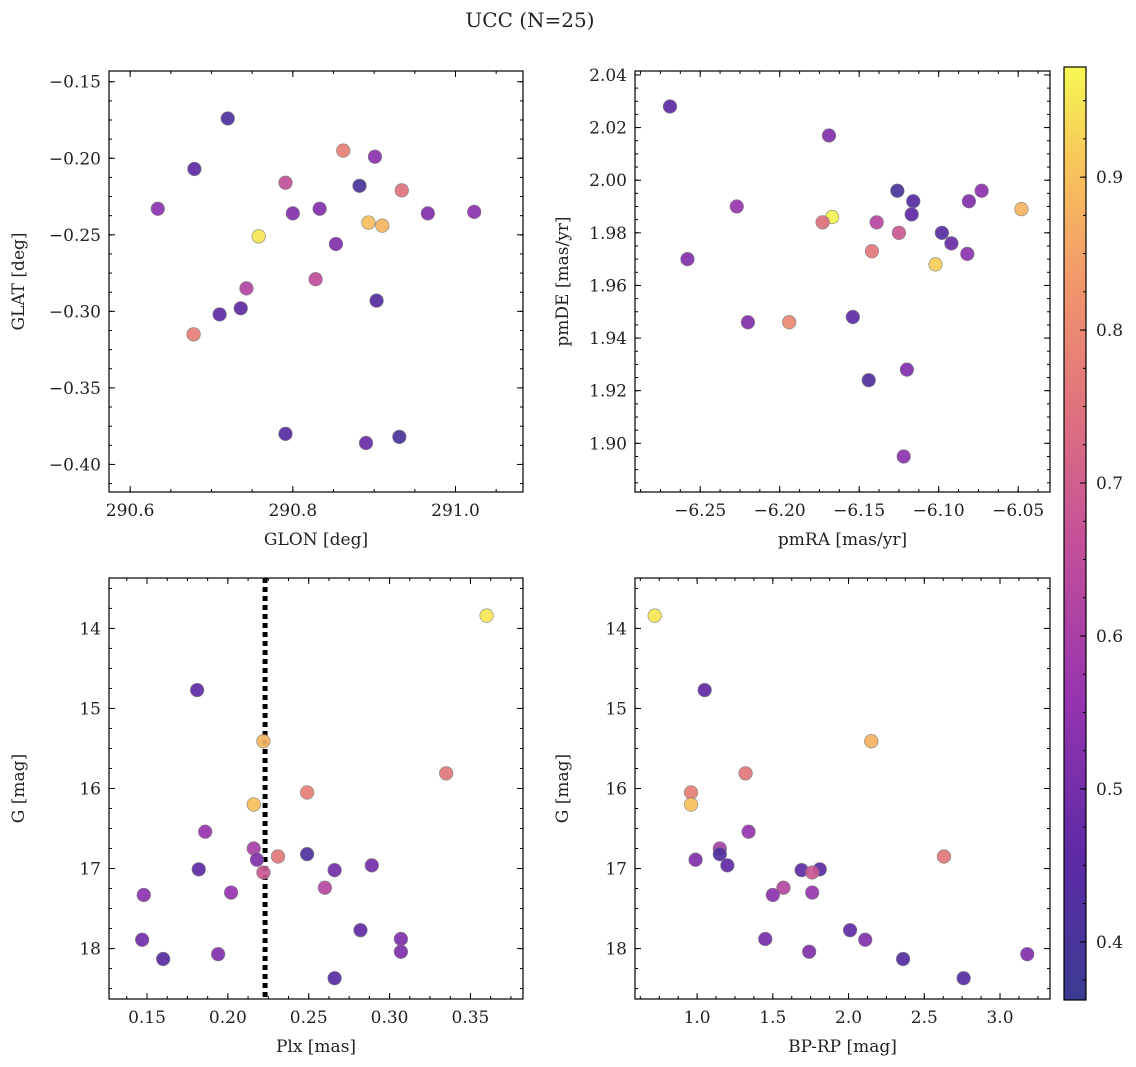 The width and height of the screenshot is (1136, 1067). Describe the element at coordinates (316, 1047) in the screenshot. I see `x-axis-label: Plx [mas]` at that location.